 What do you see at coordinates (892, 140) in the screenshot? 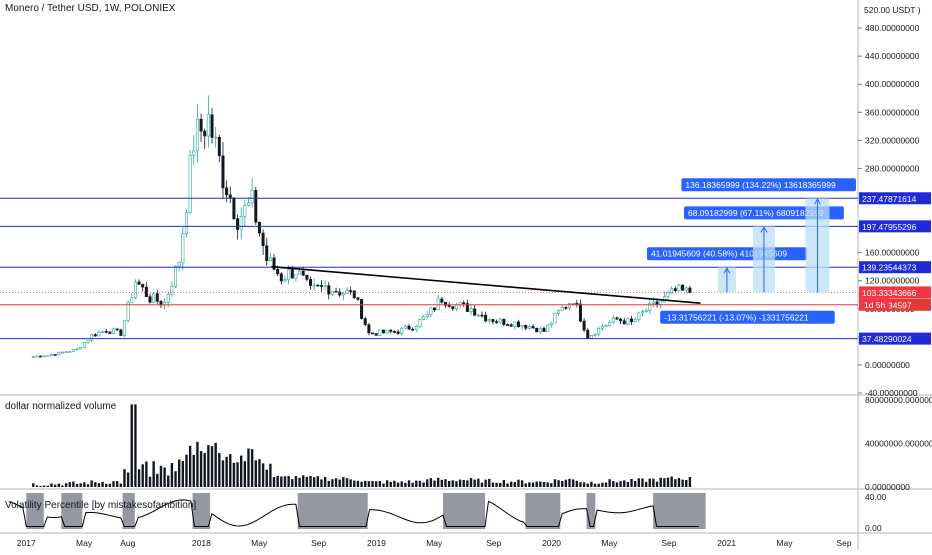
I see `price-tick-label: 320.00000000` at bounding box center [892, 140].